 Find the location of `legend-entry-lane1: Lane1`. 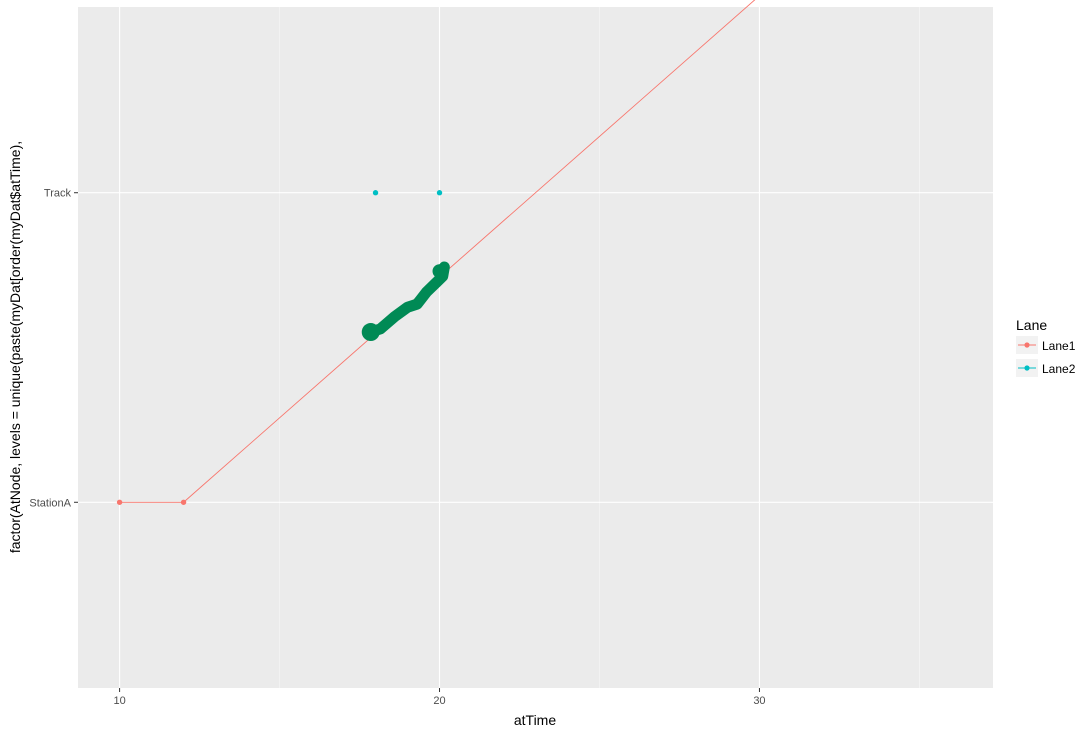

legend-entry-lane1: Lane1 is located at coordinates (1046, 345).